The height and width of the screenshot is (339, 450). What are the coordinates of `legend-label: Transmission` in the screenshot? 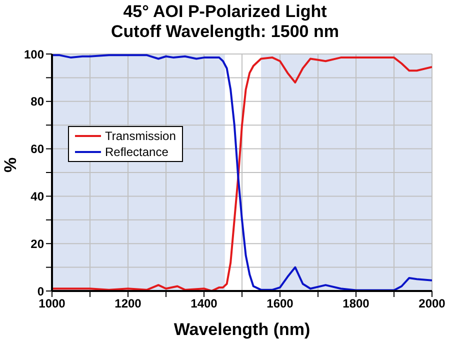 It's located at (140, 136).